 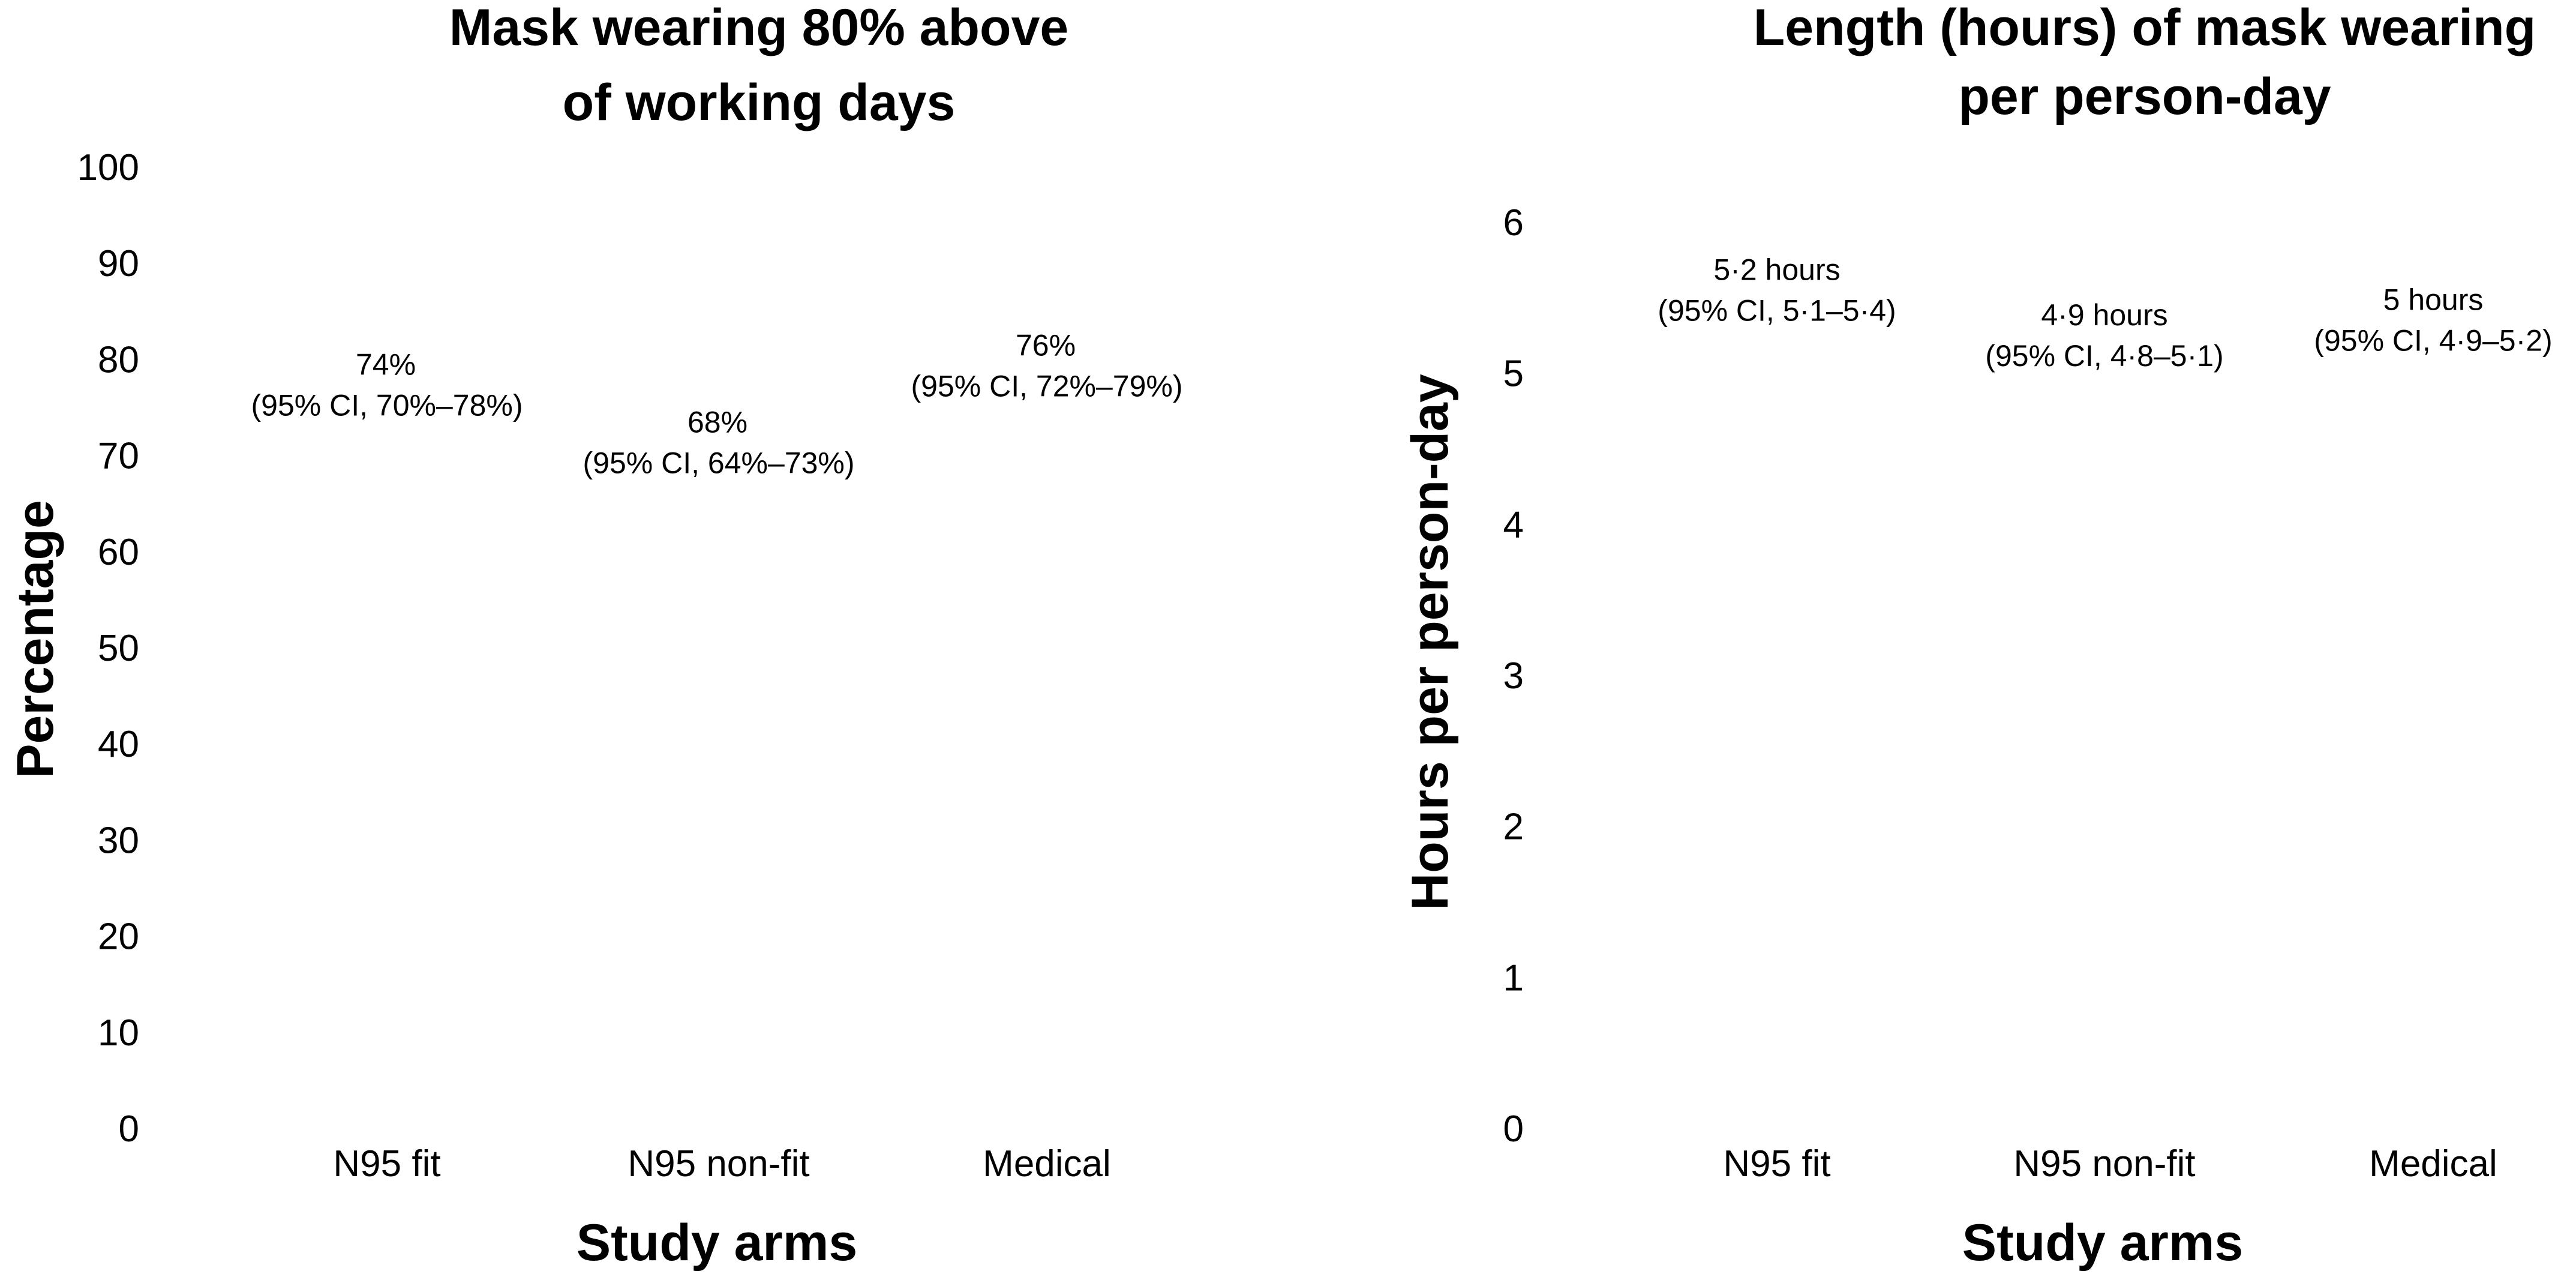 I want to click on data-label-ci-1: (95% CI, 5·1–5·4), so click(x=1777, y=310).